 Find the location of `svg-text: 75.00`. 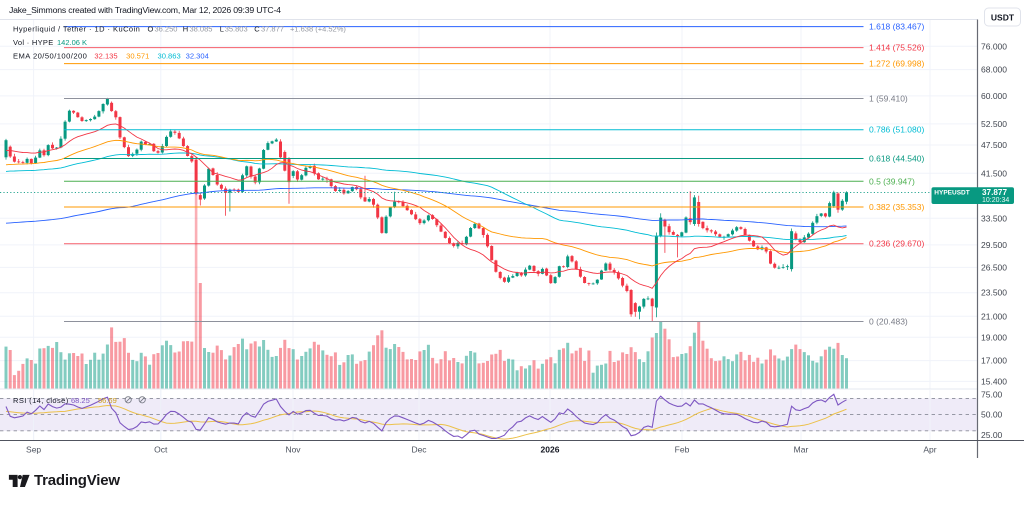

svg-text: 75.00 is located at coordinates (992, 394).